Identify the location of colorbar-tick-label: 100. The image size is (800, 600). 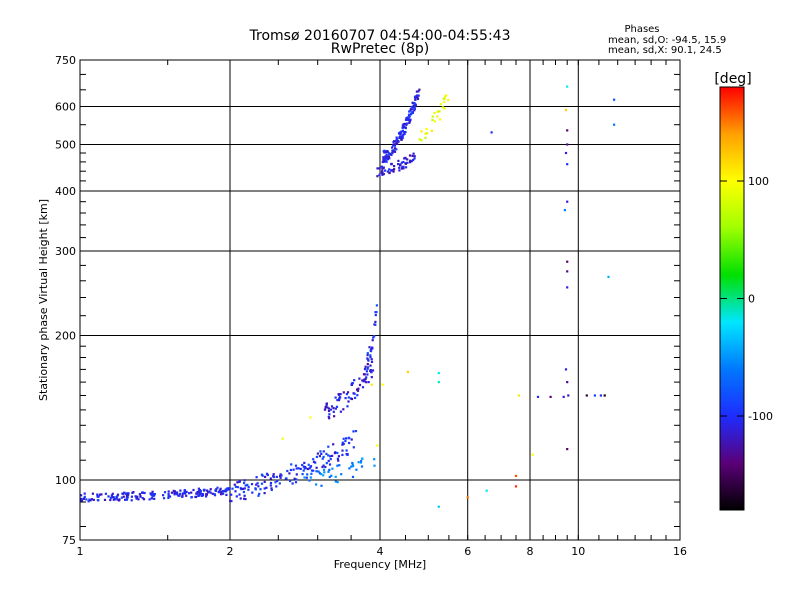
(758, 181).